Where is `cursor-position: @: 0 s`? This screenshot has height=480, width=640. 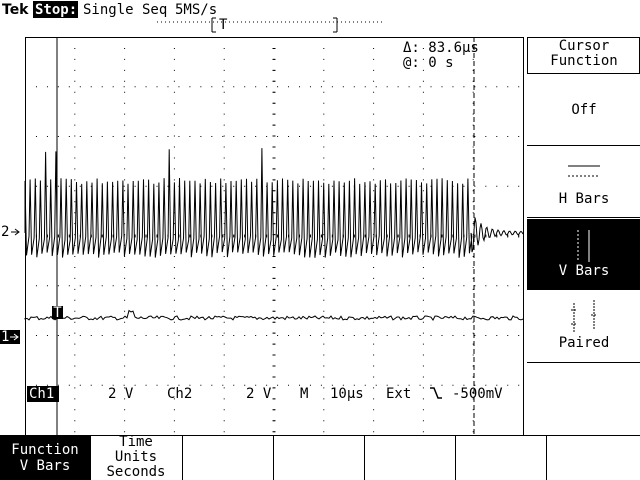
cursor-position: @: 0 s is located at coordinates (428, 63).